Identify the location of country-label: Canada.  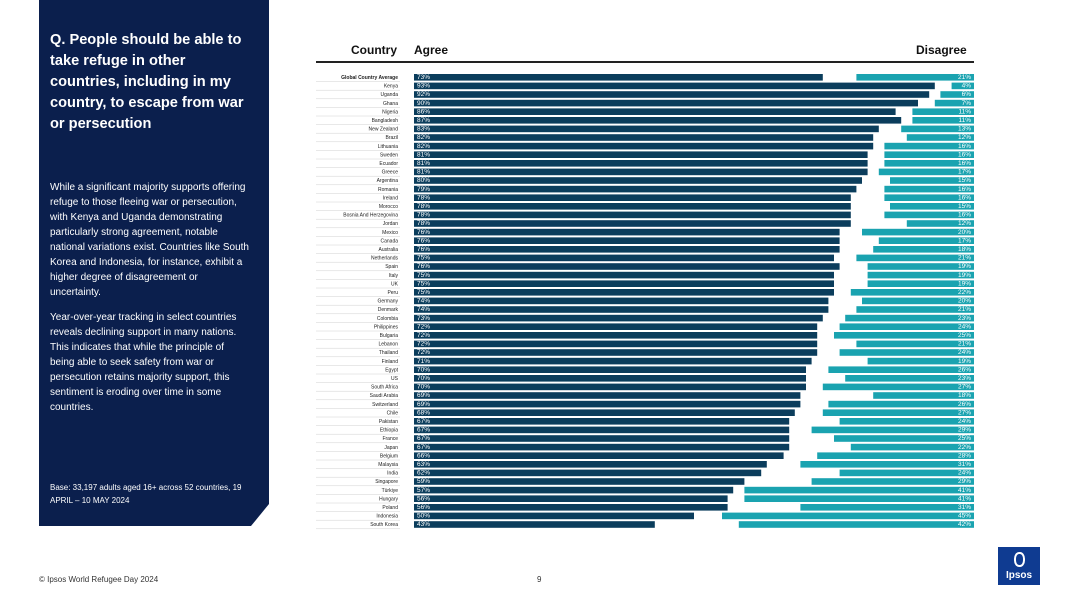
(389, 241).